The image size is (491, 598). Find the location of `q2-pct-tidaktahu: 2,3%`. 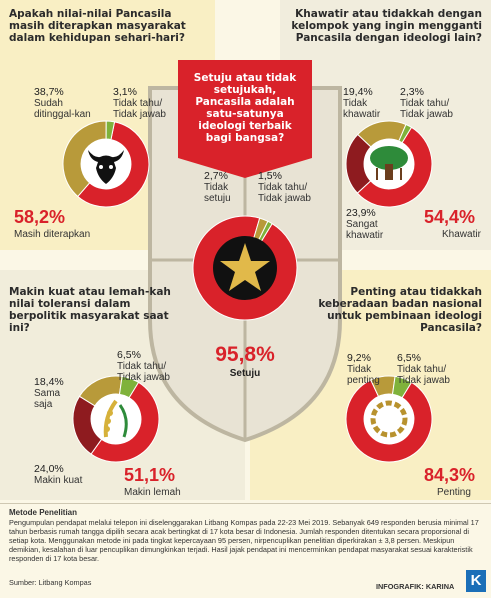

q2-pct-tidaktahu: 2,3% is located at coordinates (412, 92).